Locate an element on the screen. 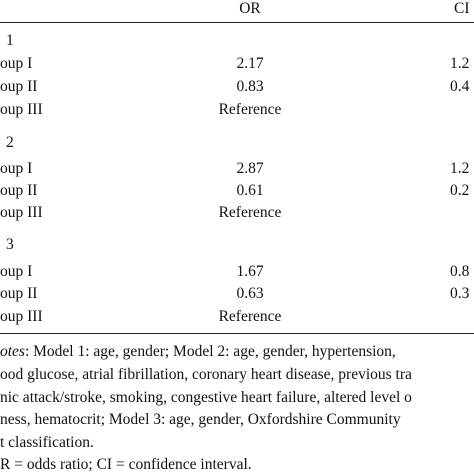  or-value: 0.83 is located at coordinates (250, 86).